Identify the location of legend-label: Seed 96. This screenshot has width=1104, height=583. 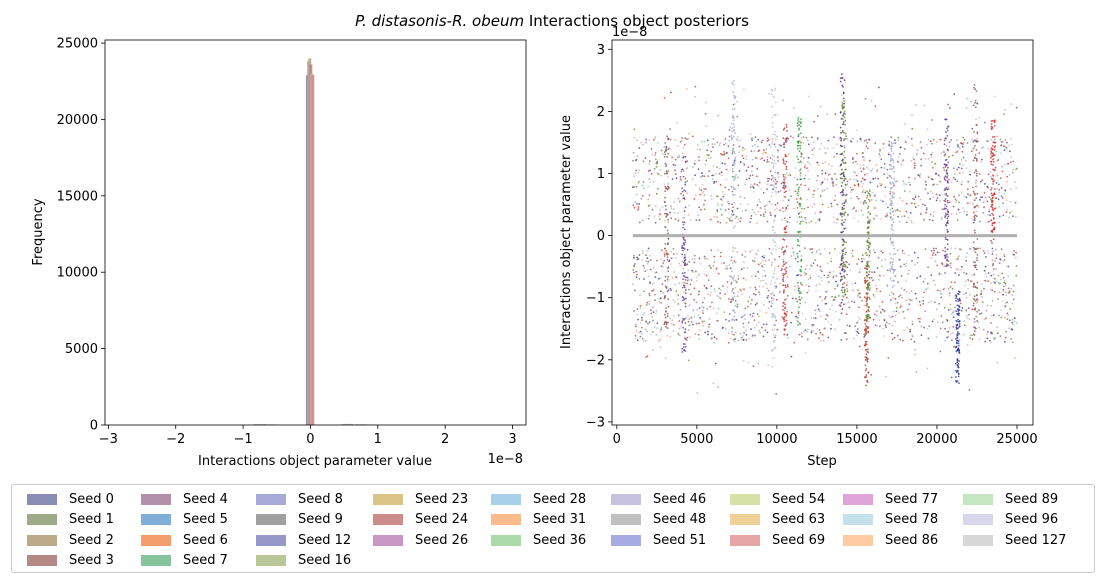
(1032, 519).